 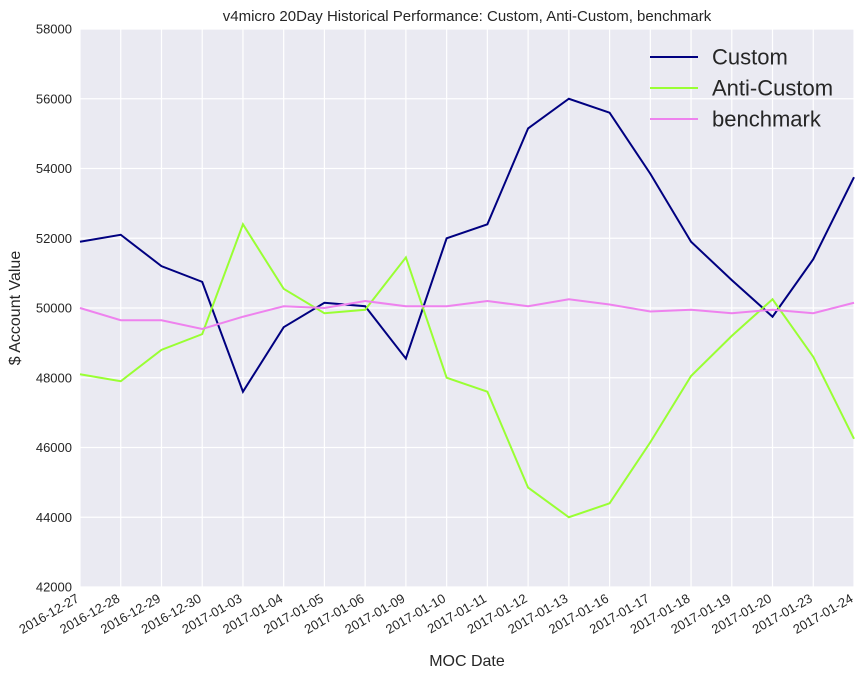 What do you see at coordinates (54, 98) in the screenshot?
I see `y-tick-label: 56000` at bounding box center [54, 98].